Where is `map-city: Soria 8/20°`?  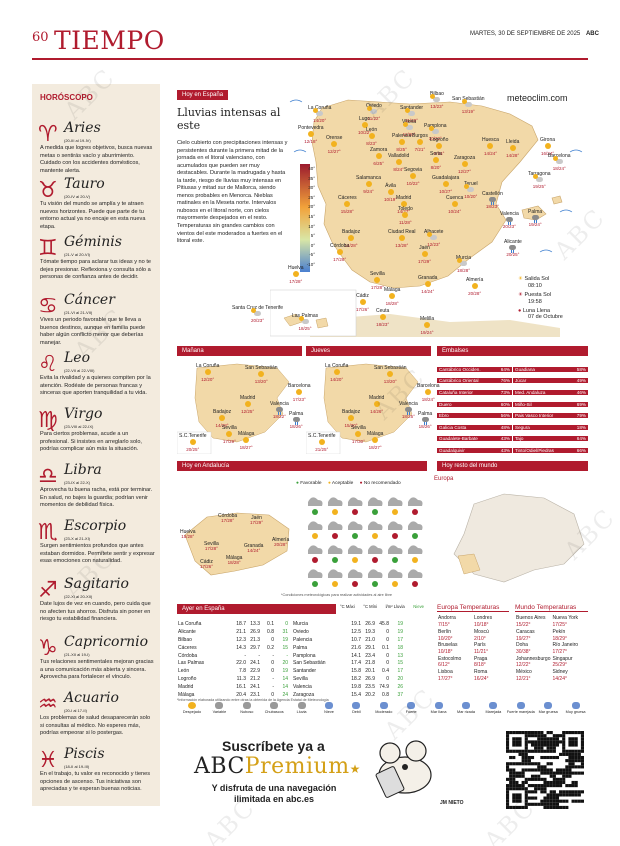
map-city: Soria 8/20° is located at coordinates (436, 160).